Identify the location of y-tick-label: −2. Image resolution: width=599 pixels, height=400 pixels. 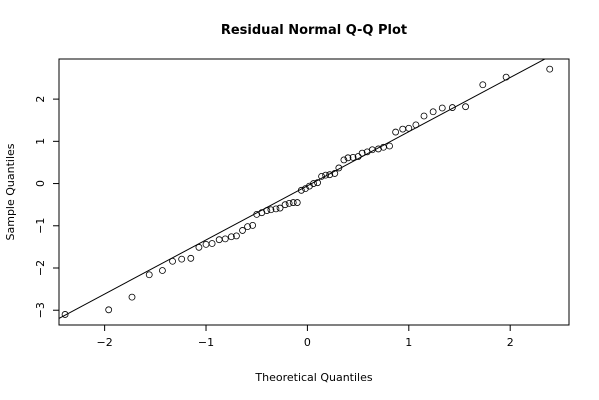
(40, 268).